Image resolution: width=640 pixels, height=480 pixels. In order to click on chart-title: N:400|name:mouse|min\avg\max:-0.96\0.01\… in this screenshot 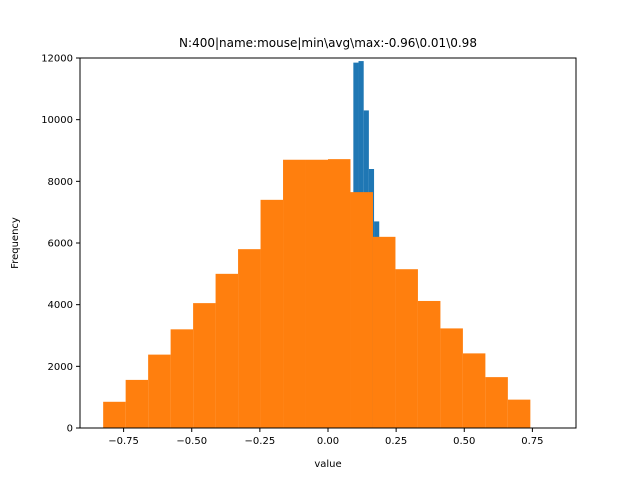, I will do `click(328, 43)`.